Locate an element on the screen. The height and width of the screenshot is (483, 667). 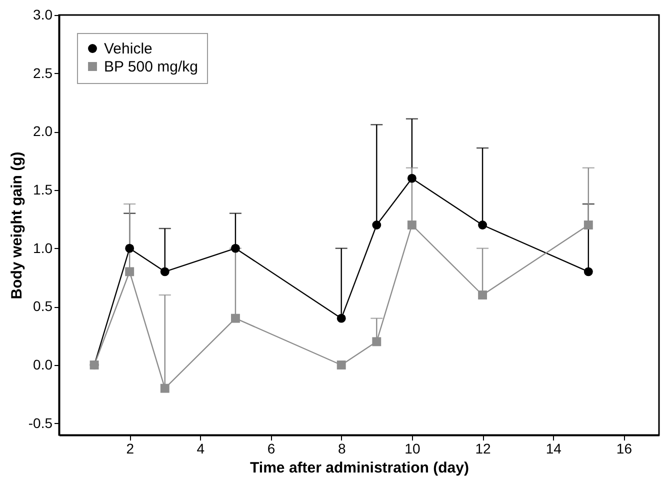
x-tick-label: 4 is located at coordinates (200, 448).